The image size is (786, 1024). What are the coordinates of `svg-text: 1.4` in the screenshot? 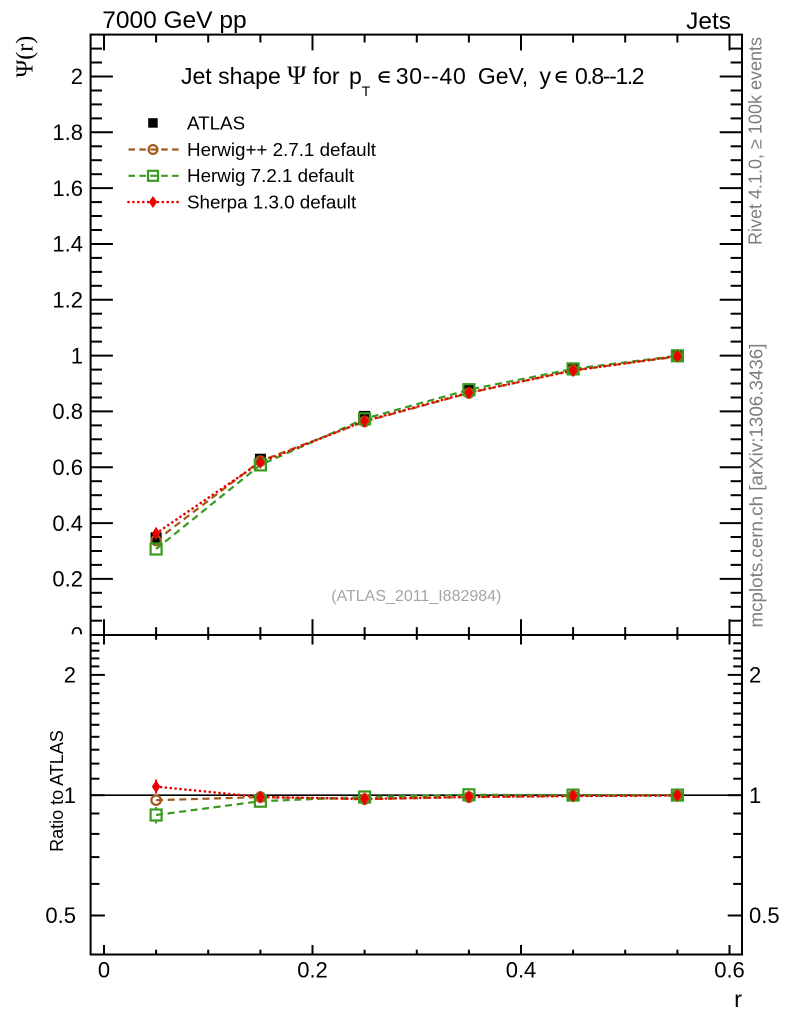 It's located at (67, 244).